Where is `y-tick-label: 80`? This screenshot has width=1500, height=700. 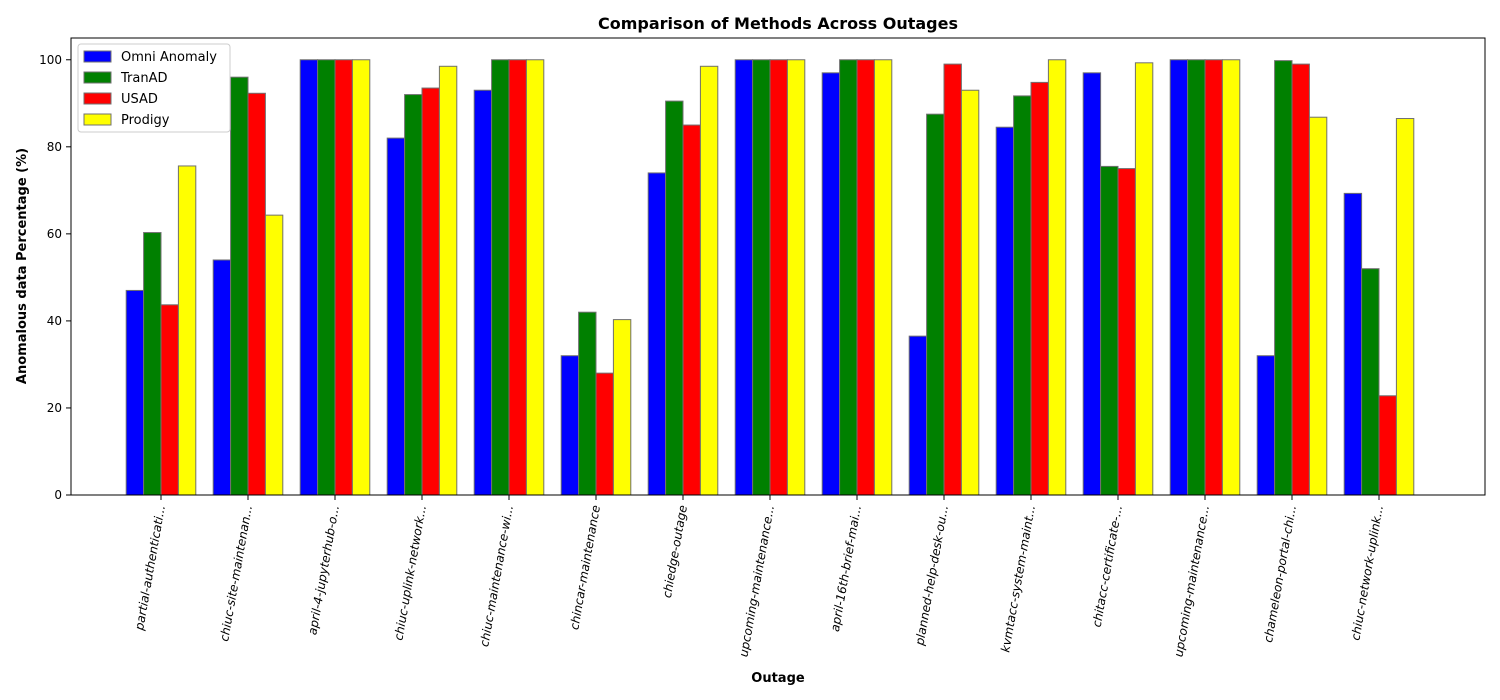
y-tick-label: 80 is located at coordinates (54, 147).